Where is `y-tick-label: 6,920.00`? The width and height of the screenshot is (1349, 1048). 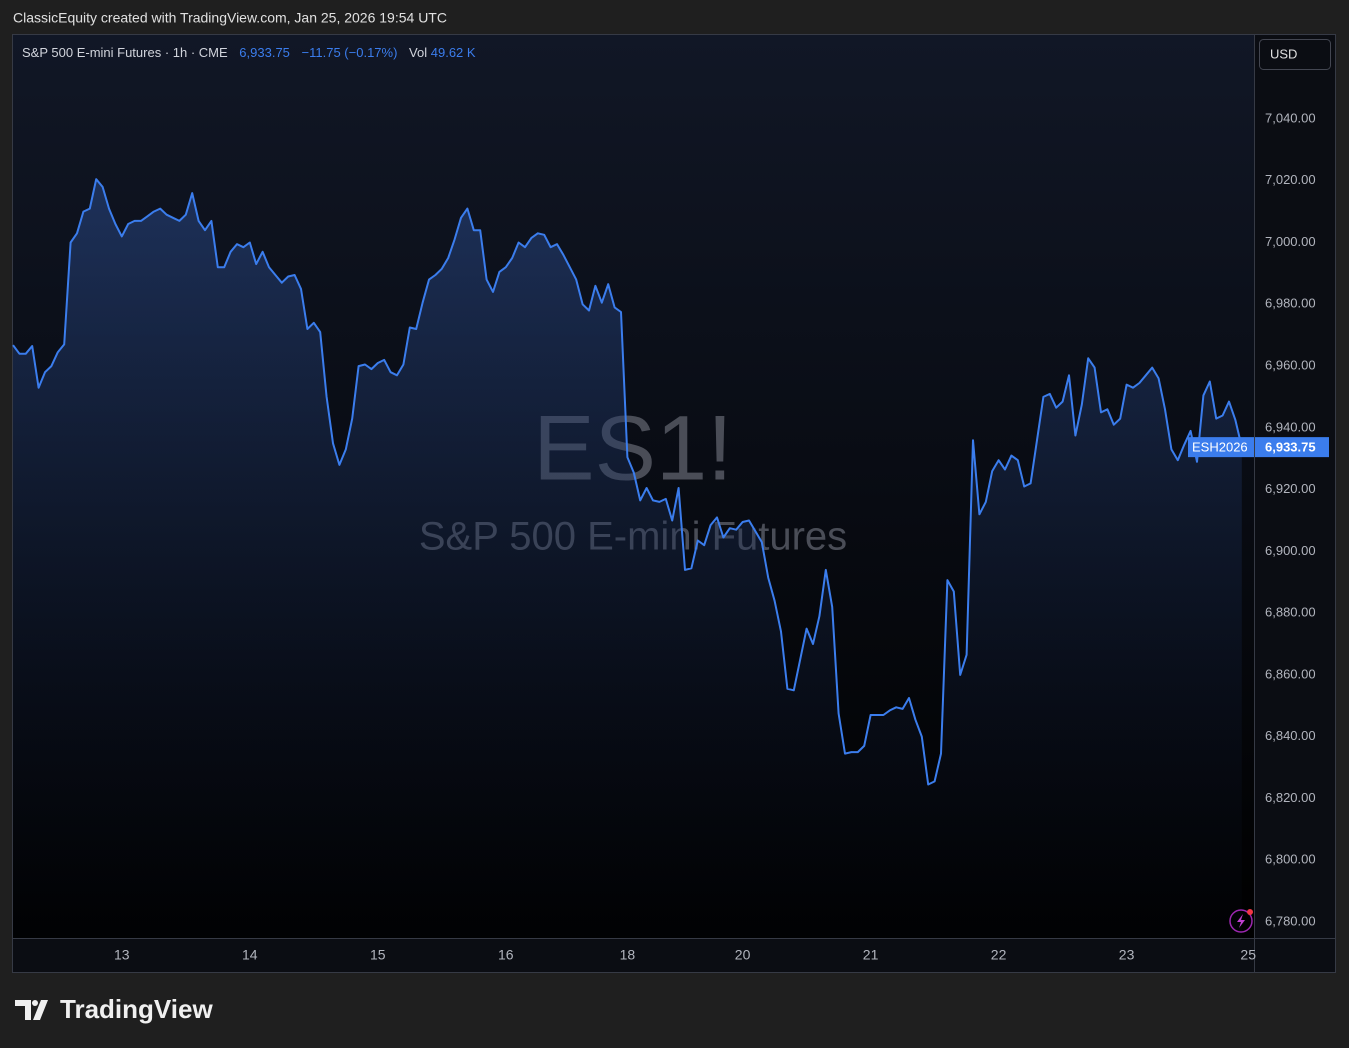
y-tick-label: 6,920.00 is located at coordinates (1290, 488).